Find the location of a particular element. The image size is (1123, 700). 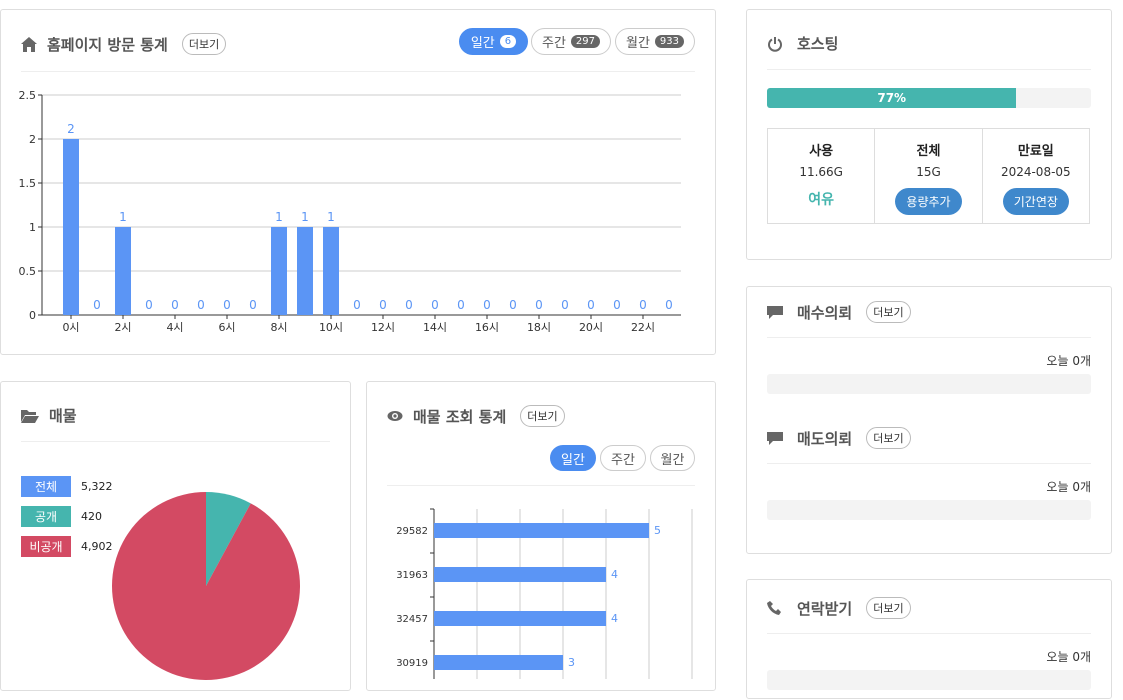

count-badge: 933 is located at coordinates (669, 41).